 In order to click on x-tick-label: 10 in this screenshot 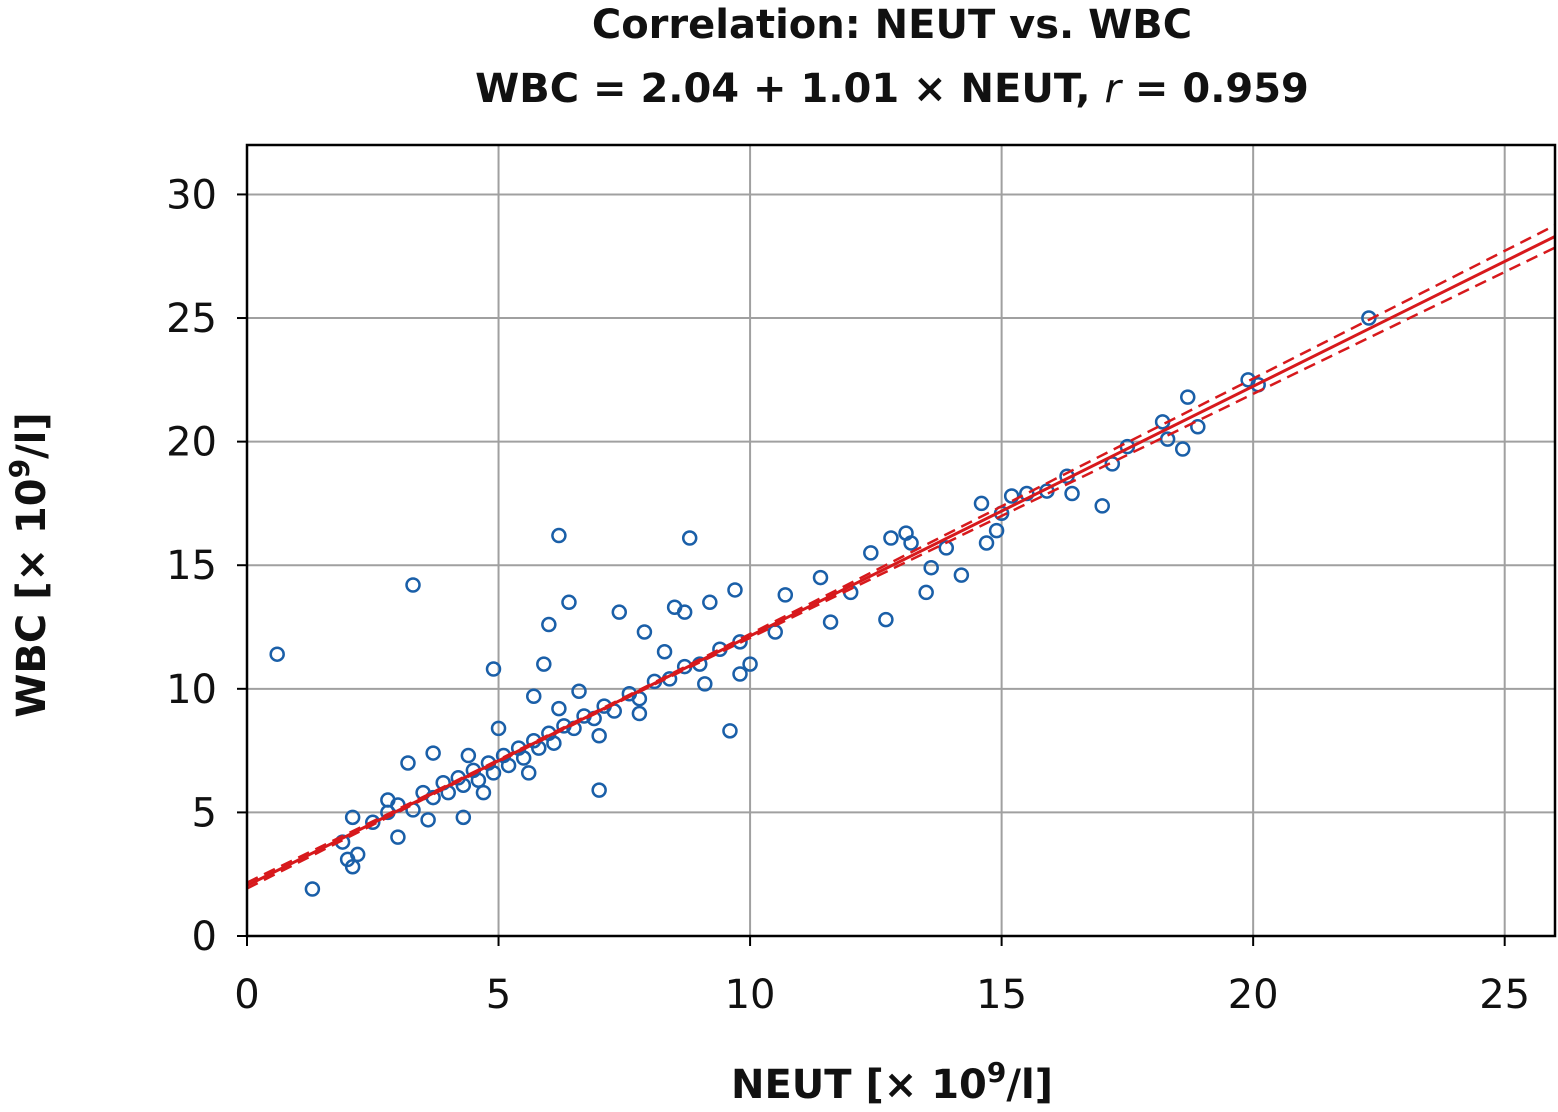, I will do `click(750, 995)`.